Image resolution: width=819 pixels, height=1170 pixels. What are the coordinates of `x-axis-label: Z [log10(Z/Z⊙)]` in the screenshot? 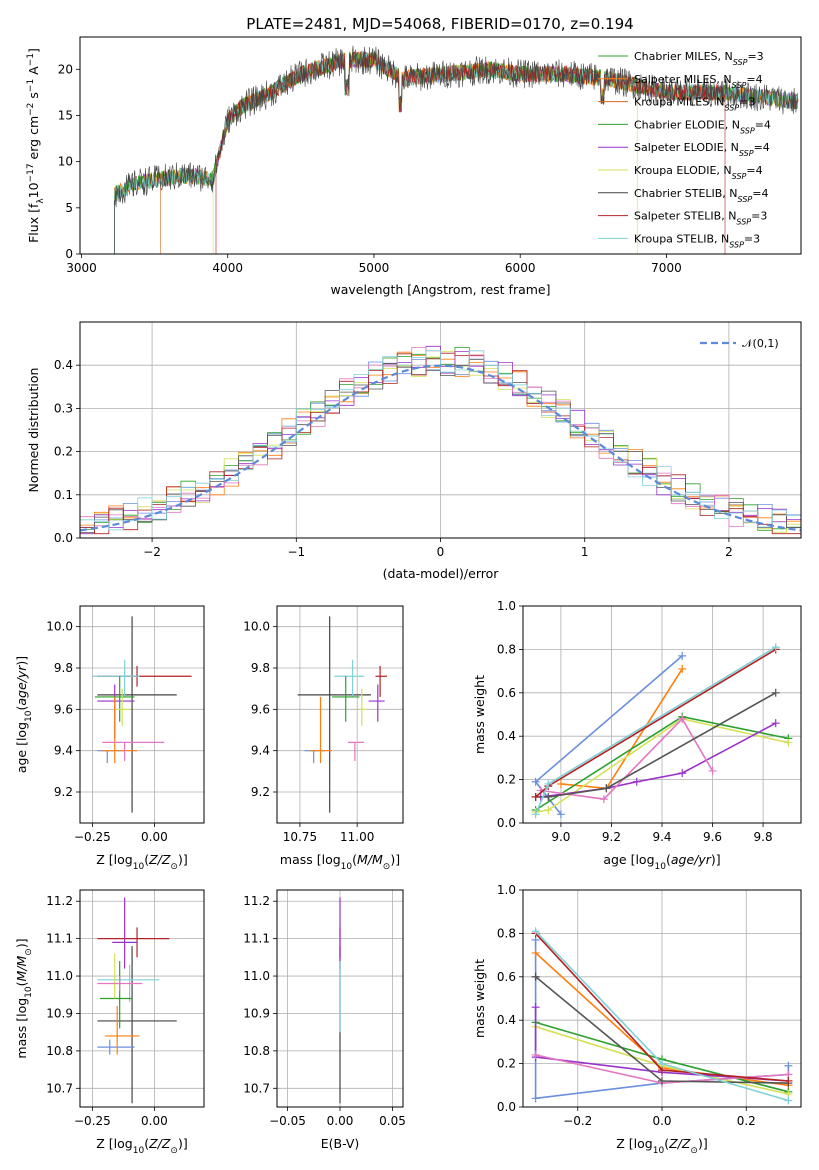 It's located at (141, 862).